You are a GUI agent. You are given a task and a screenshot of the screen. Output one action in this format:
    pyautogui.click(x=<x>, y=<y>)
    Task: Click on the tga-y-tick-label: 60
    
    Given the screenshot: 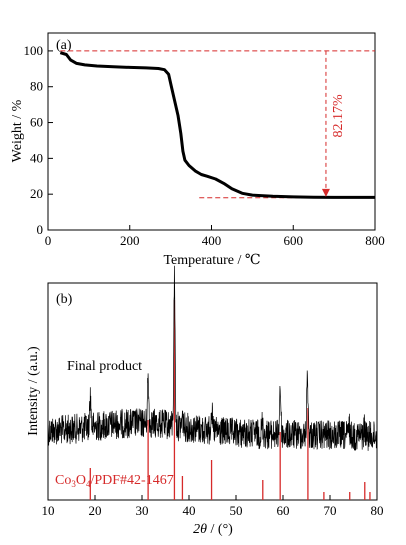 What is the action you would take?
    pyautogui.click(x=36, y=122)
    